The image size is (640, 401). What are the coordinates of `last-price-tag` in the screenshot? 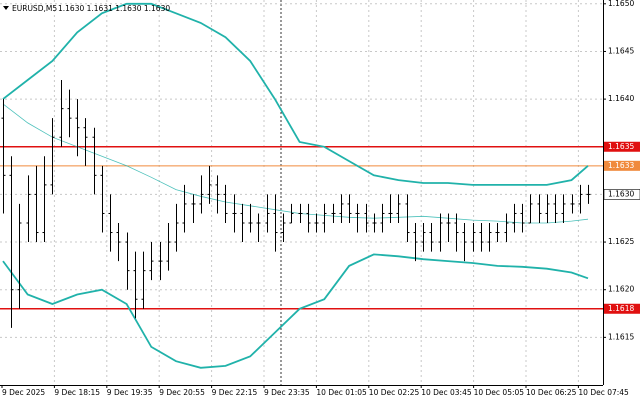 It's located at (621, 194).